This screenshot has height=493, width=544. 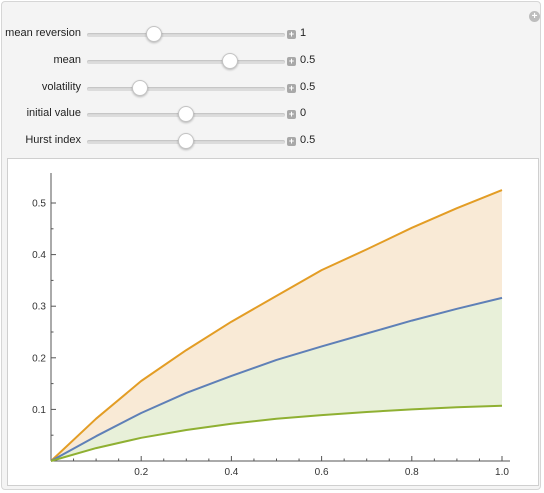 I want to click on control-label: mean, so click(x=67, y=60).